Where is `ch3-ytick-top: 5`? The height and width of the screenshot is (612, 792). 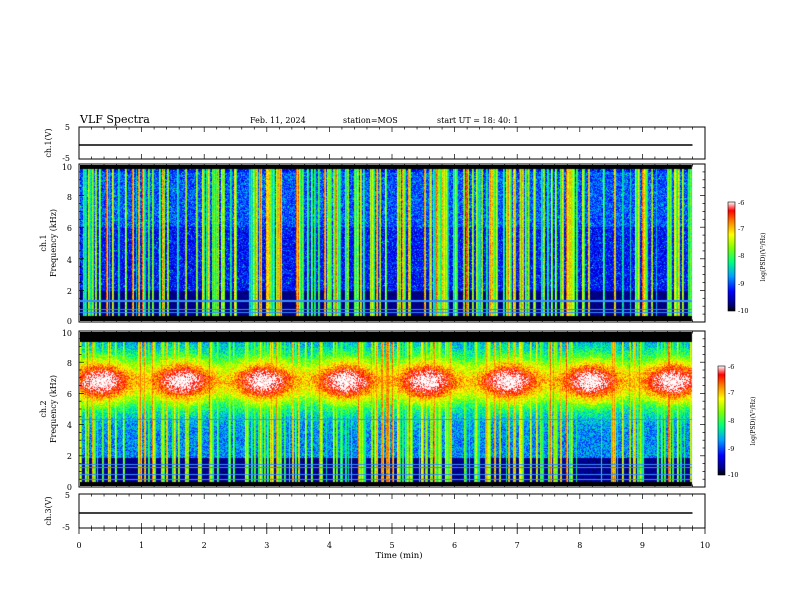
ch3-ytick-top: 5 is located at coordinates (67, 495).